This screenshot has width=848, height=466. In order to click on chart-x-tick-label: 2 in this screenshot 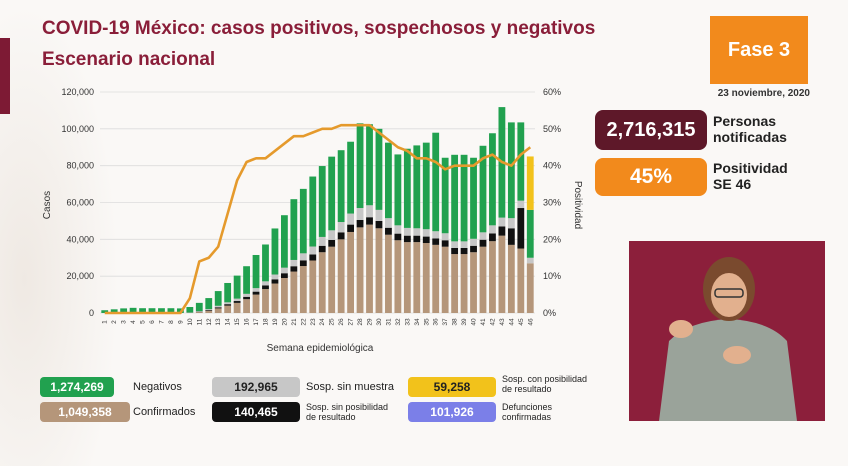, I will do `click(114, 322)`.